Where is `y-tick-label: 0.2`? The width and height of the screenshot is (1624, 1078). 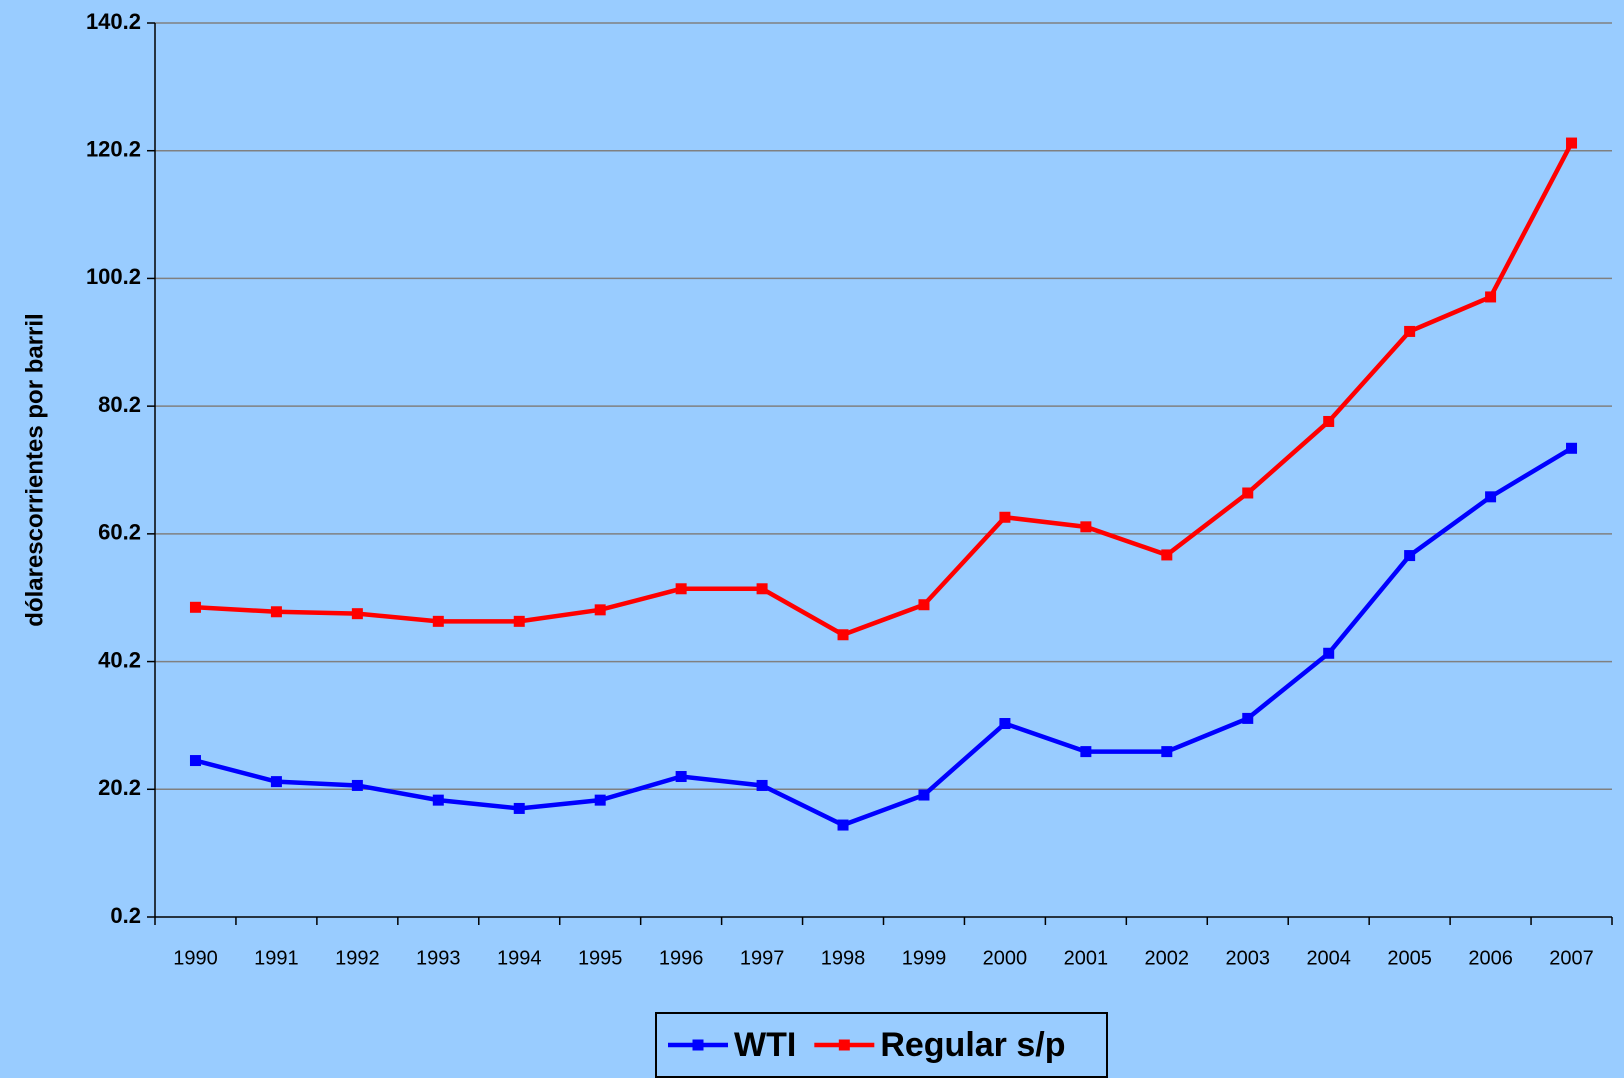
y-tick-label: 0.2 is located at coordinates (125, 915).